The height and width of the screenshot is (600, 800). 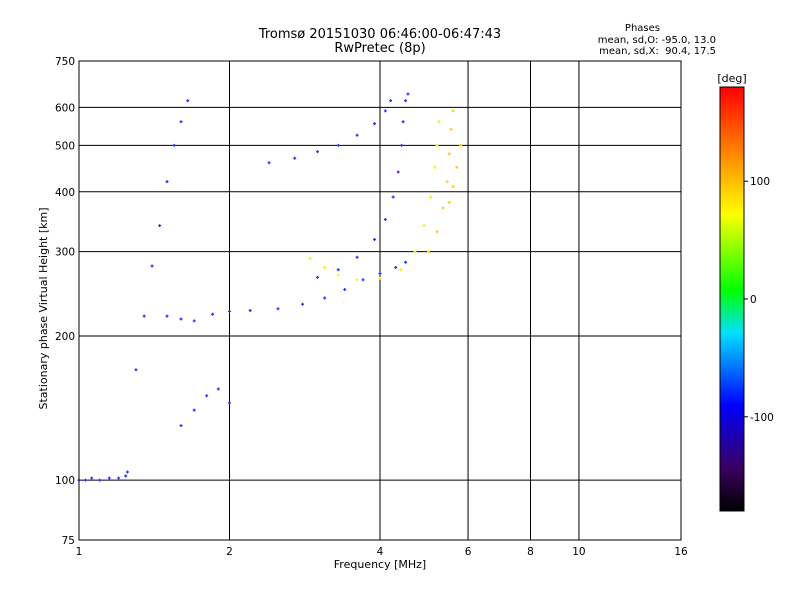 What do you see at coordinates (79, 552) in the screenshot?
I see `x-tick-label: 1` at bounding box center [79, 552].